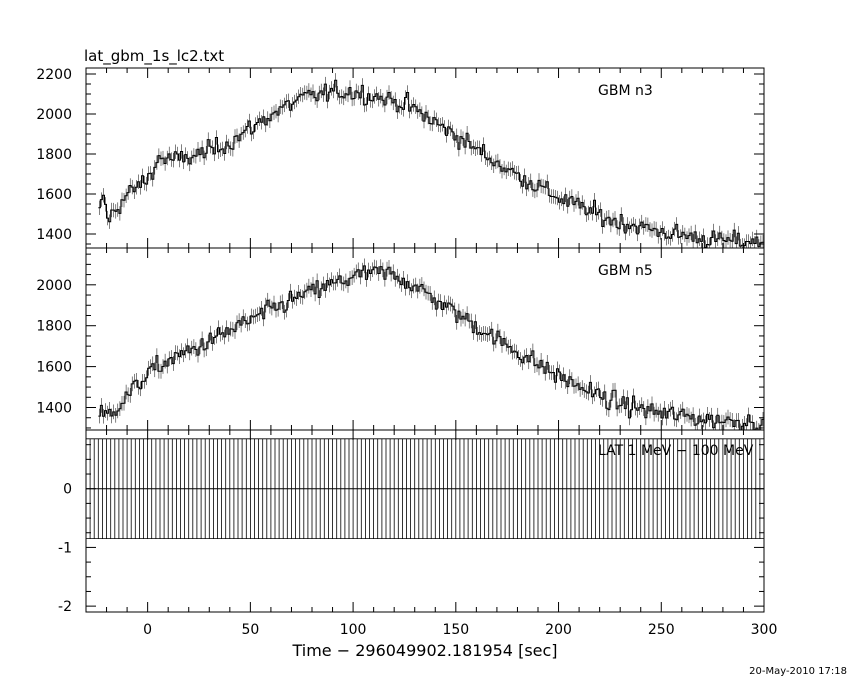 Image resolution: width=850 pixels, height=680 pixels. I want to click on x-tick-label: 200, so click(558, 630).